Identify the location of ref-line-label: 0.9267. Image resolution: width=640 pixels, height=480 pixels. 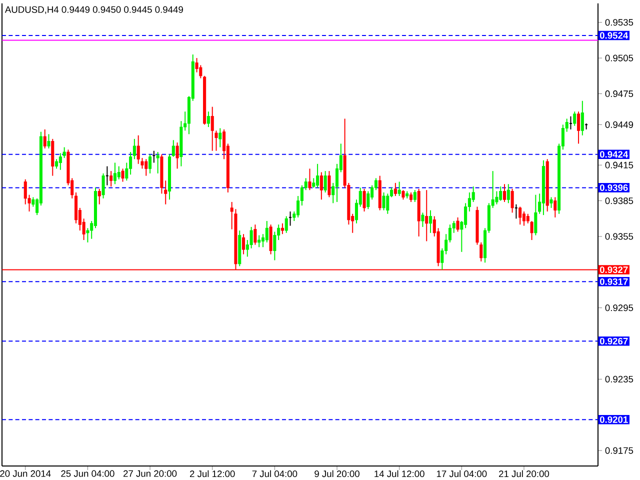
(614, 341).